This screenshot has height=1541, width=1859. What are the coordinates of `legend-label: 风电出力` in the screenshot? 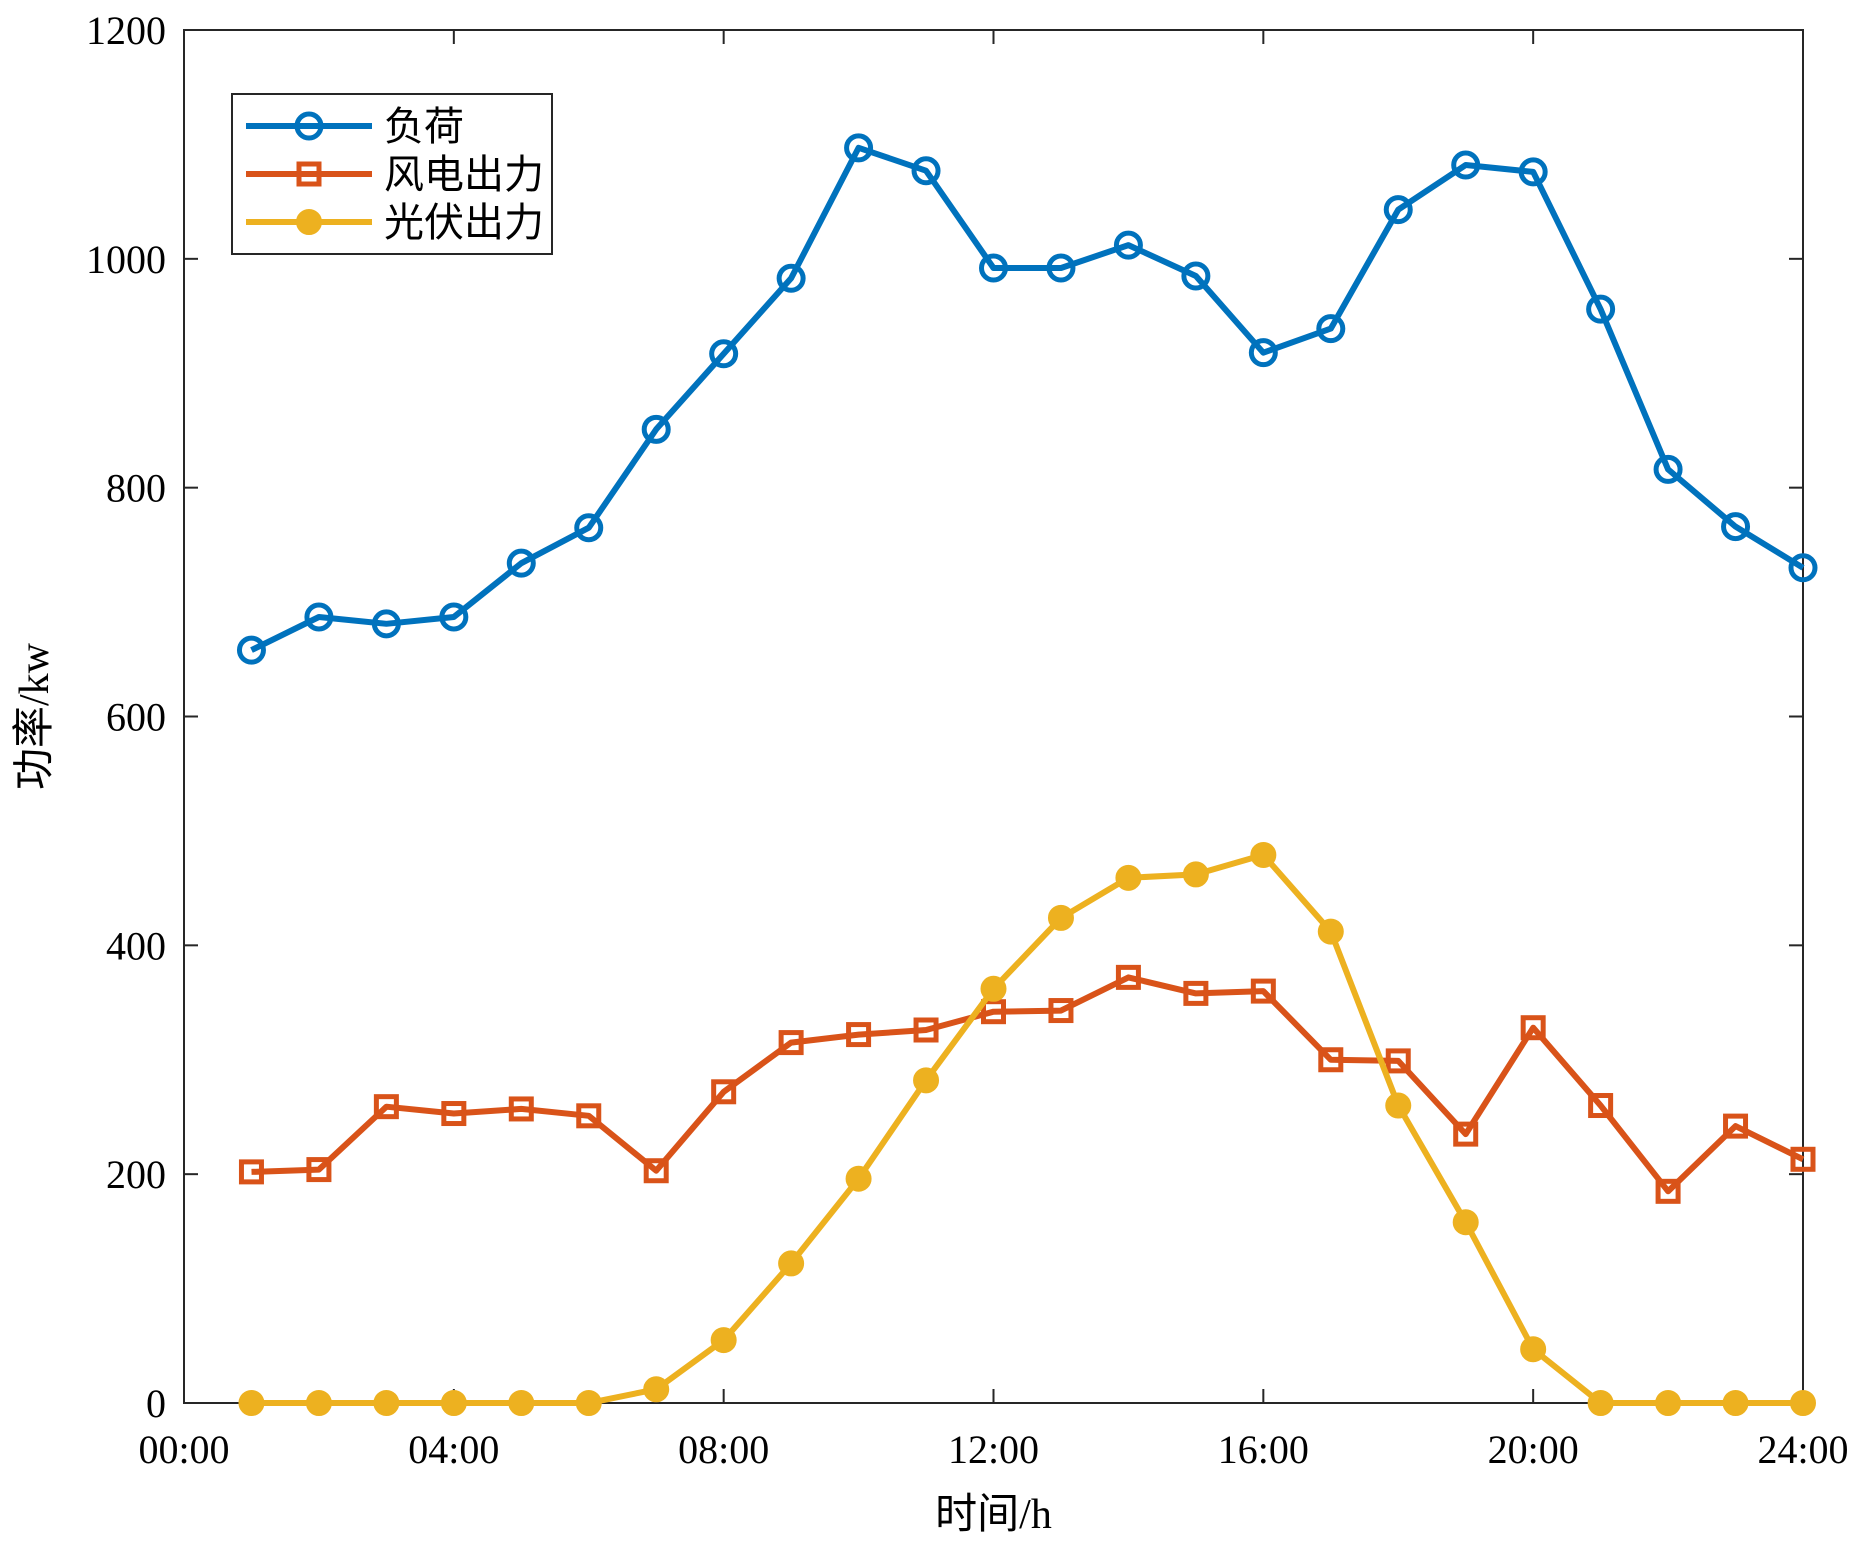 It's located at (464, 174).